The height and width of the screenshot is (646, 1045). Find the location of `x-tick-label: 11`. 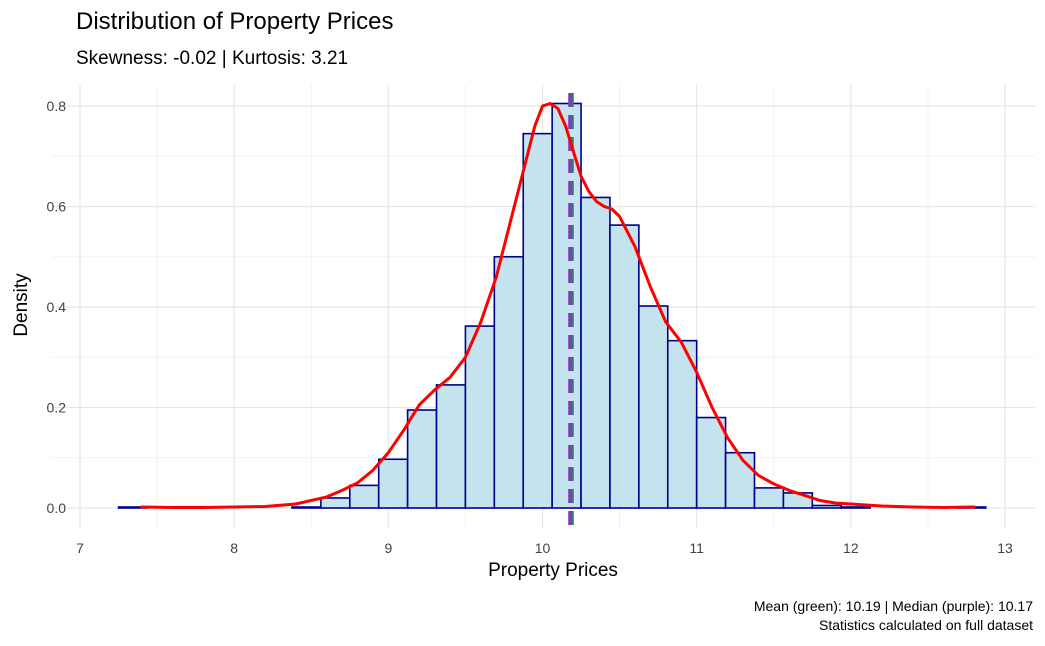

x-tick-label: 11 is located at coordinates (696, 548).